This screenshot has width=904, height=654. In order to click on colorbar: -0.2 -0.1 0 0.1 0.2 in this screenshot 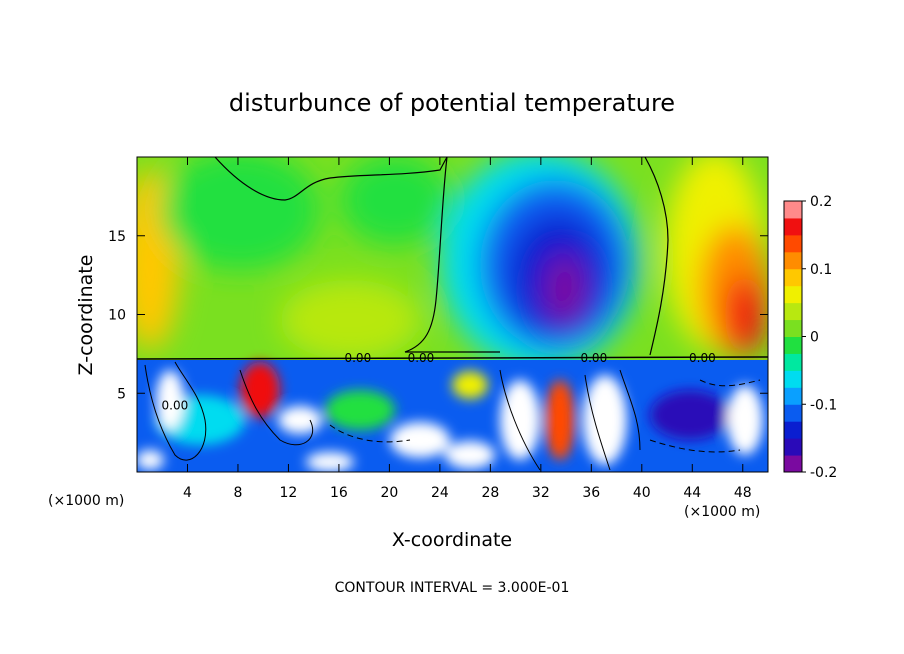, I will do `click(810, 337)`.